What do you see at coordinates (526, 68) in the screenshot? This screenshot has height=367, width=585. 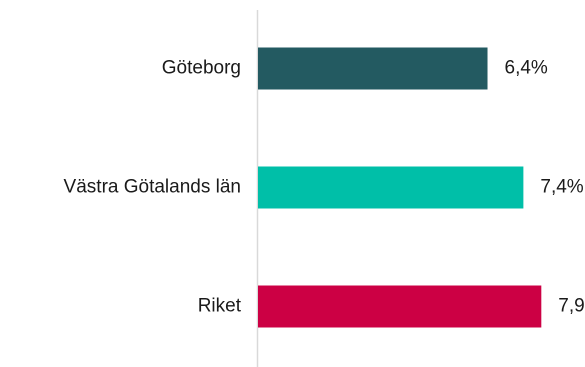 I see `value-label-0: 6,4%` at bounding box center [526, 68].